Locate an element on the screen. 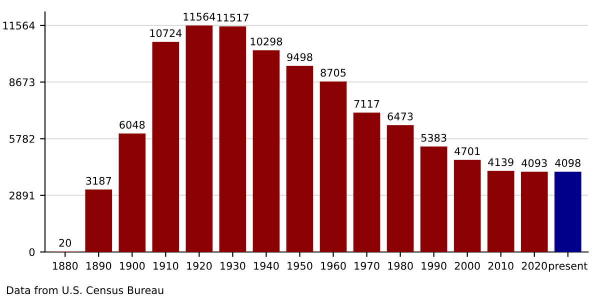  data-label: 5383 is located at coordinates (433, 138).